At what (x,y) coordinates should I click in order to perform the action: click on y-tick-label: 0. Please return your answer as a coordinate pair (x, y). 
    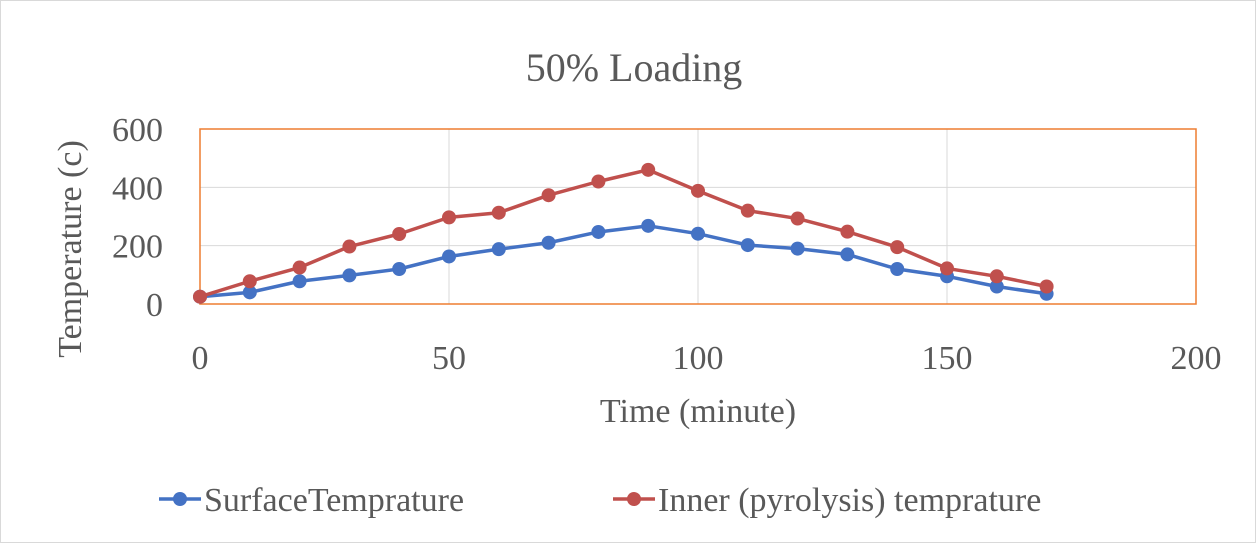
    Looking at the image, I should click on (154, 305).